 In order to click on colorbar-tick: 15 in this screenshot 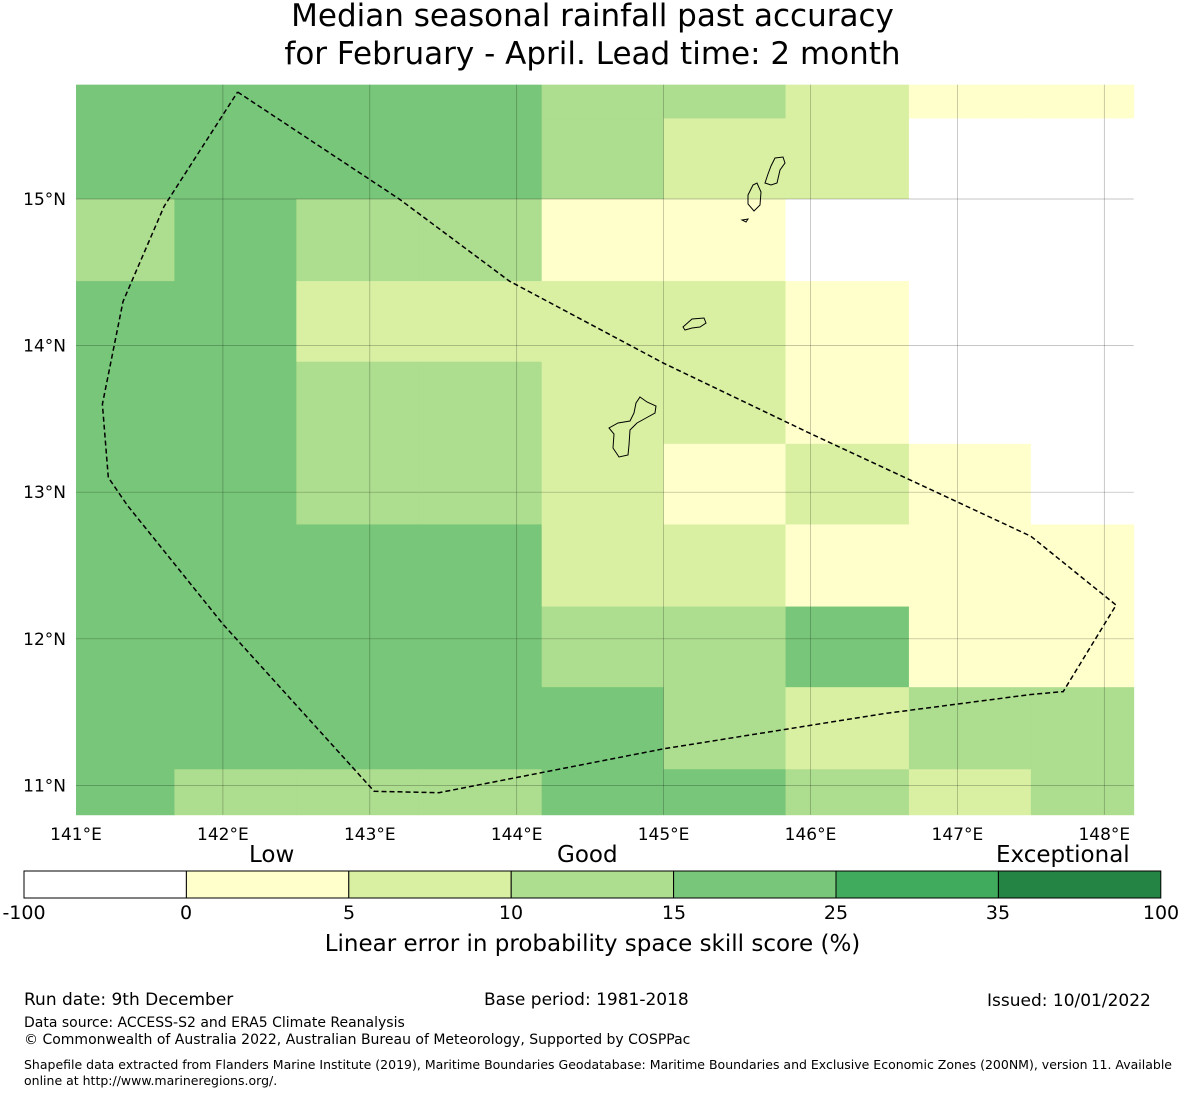, I will do `click(674, 913)`.